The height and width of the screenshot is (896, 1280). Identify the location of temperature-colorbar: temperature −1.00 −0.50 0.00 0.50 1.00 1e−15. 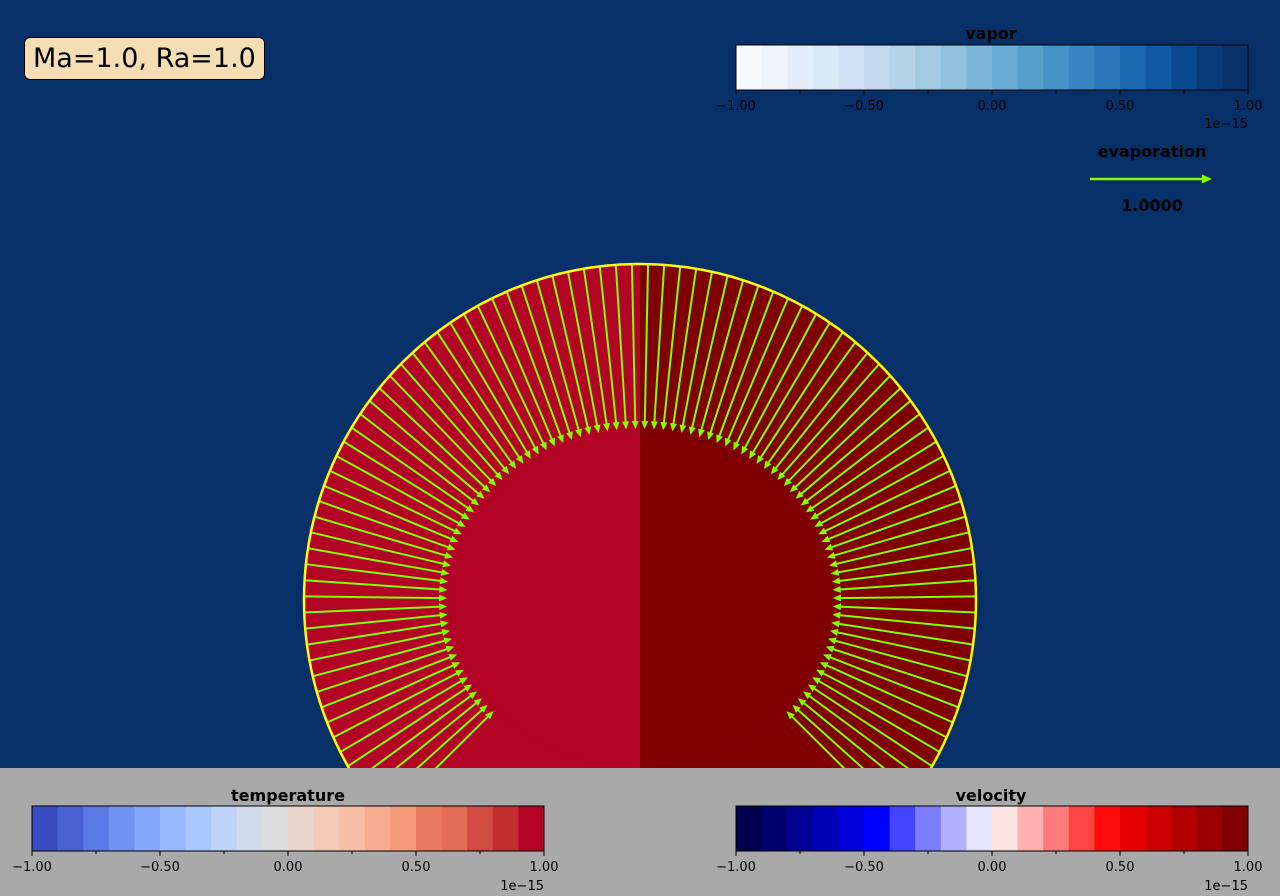
(285, 840).